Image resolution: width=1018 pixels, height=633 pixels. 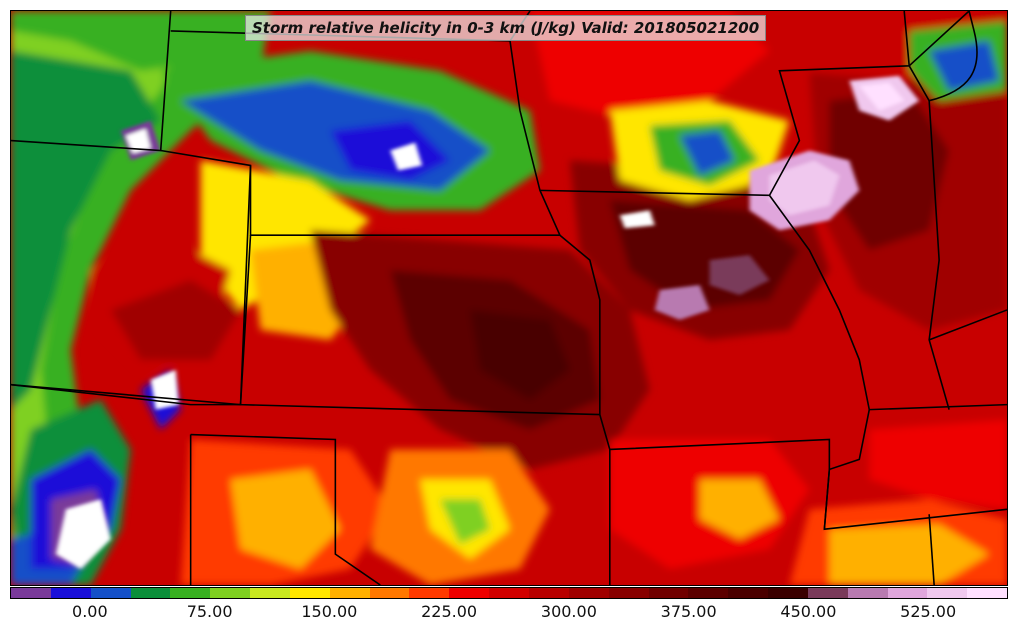 What do you see at coordinates (90, 611) in the screenshot?
I see `colorbar-tick-label: 0.00` at bounding box center [90, 611].